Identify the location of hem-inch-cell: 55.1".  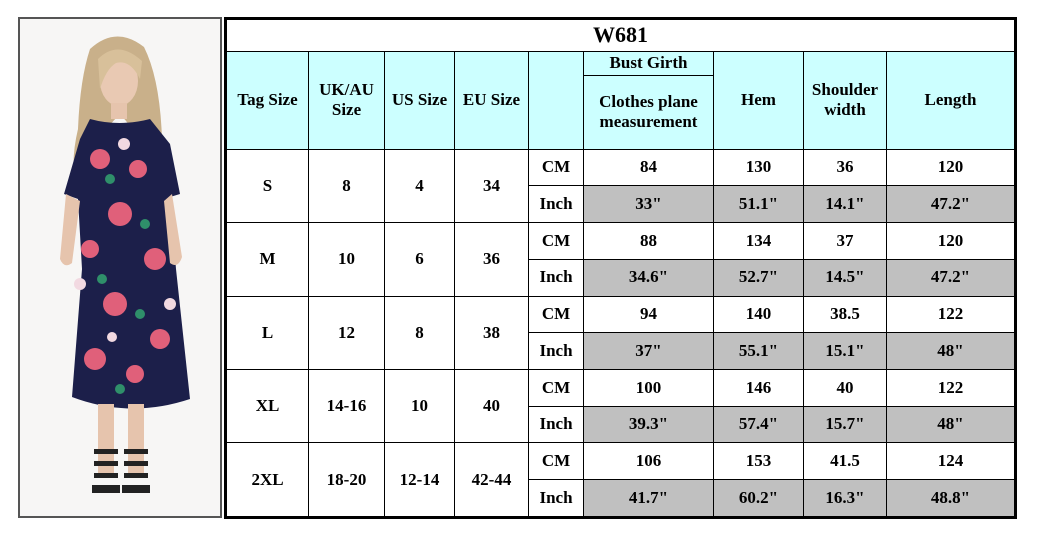
(758, 351).